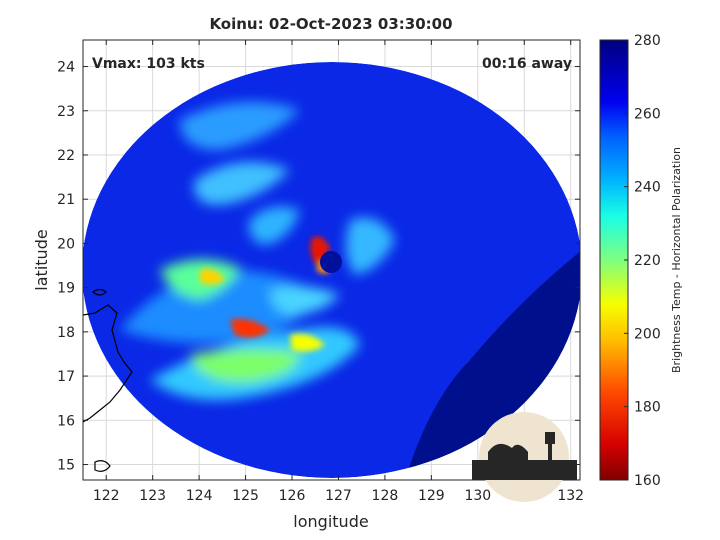 Image resolution: width=720 pixels, height=540 pixels. Describe the element at coordinates (647, 188) in the screenshot. I see `colorbar-tick-label: 240` at that location.